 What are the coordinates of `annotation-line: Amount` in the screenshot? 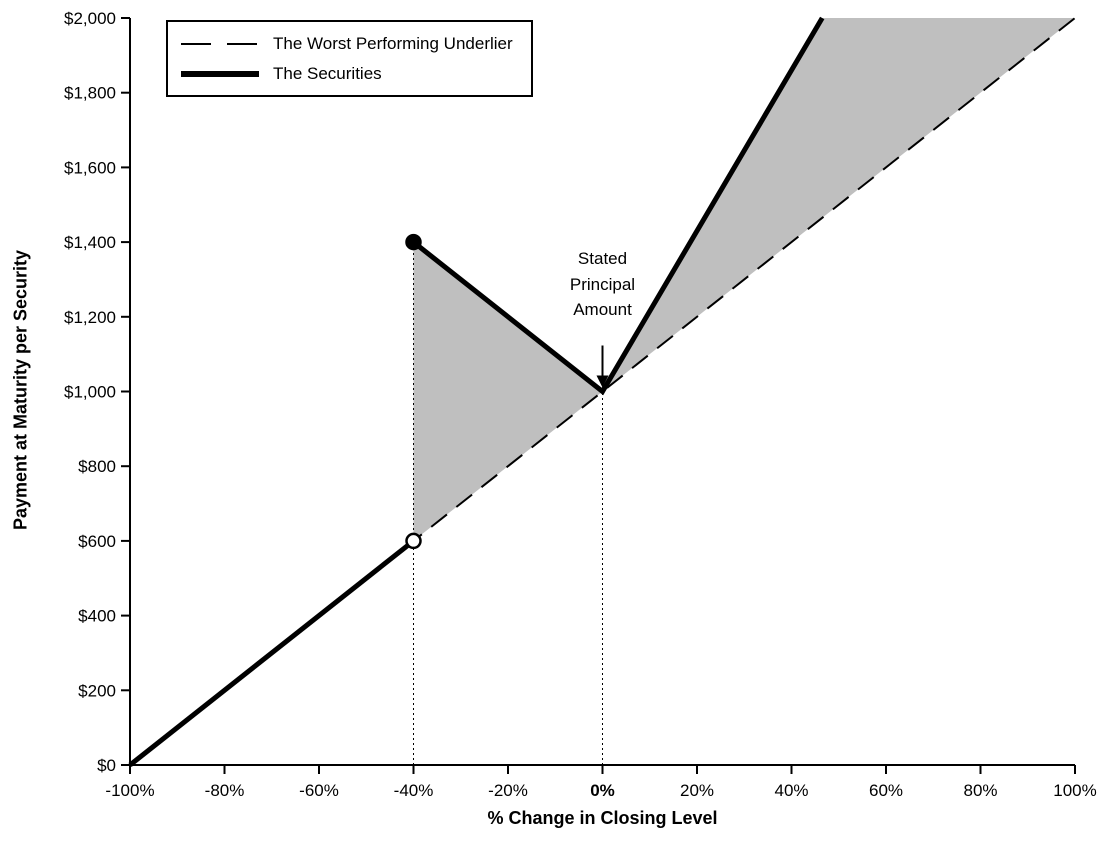 It's located at (602, 309).